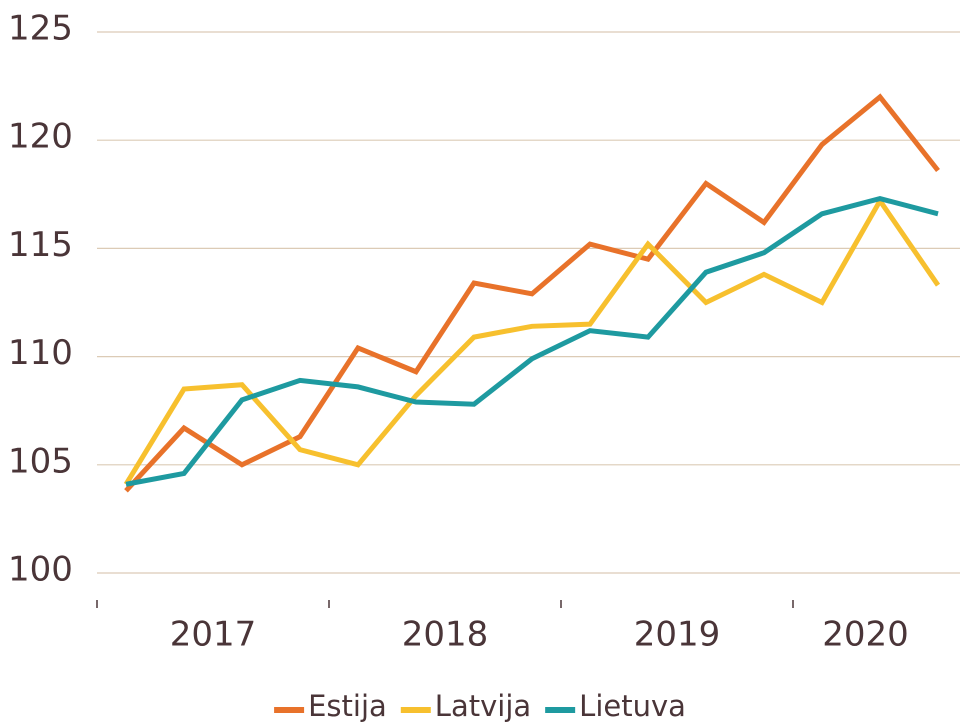 The image size is (960, 724). Describe the element at coordinates (865, 635) in the screenshot. I see `x-tick-label: 2020` at that location.